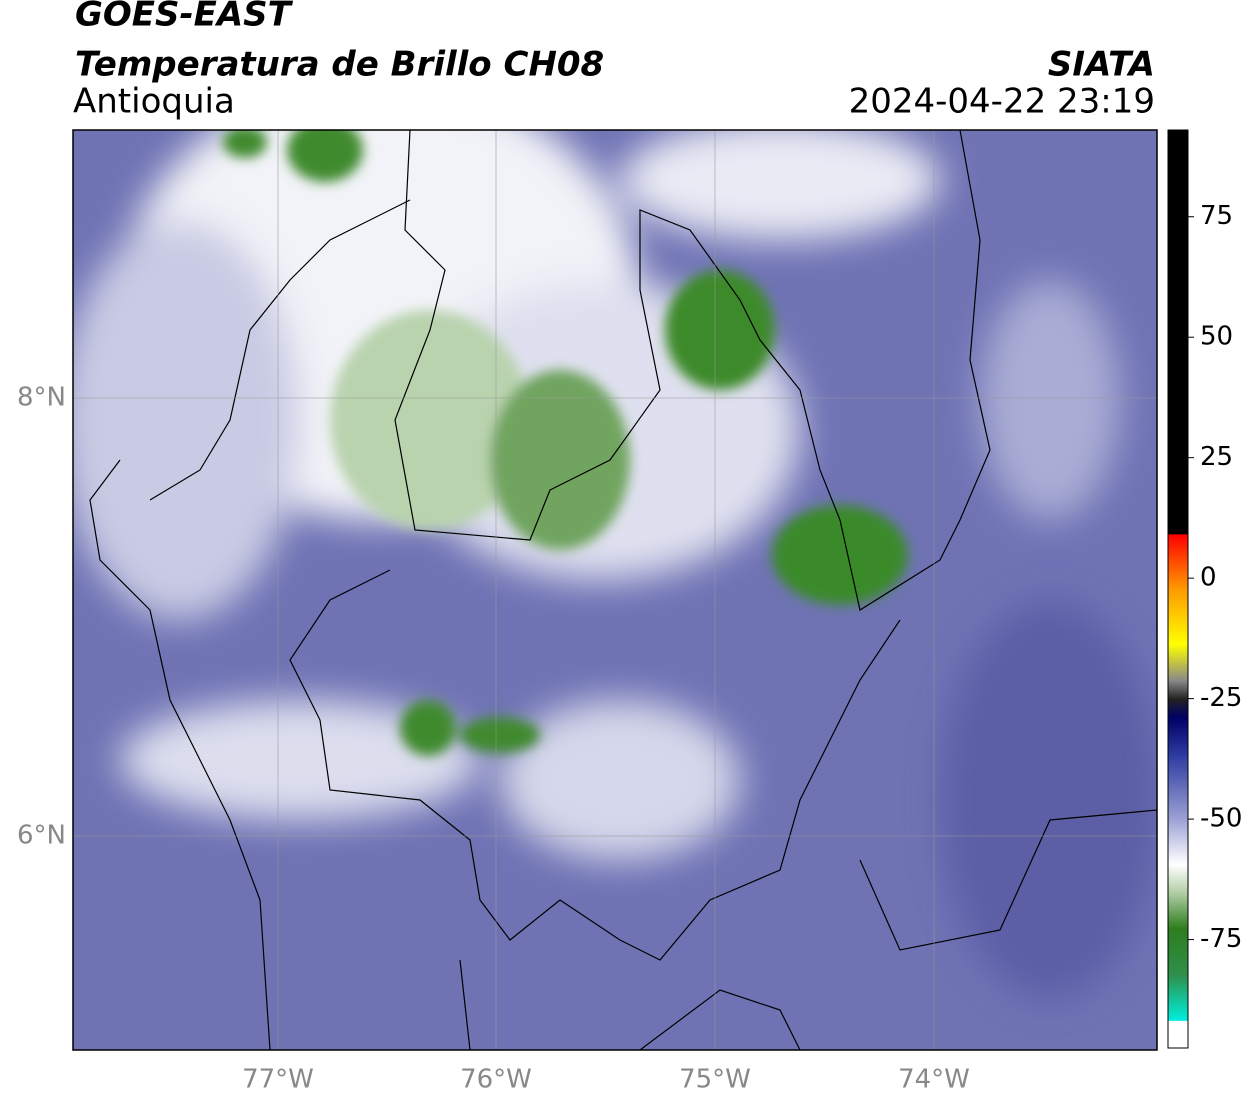 The image size is (1252, 1103). Describe the element at coordinates (1002, 102) in the screenshot. I see `timestamp: 2024-04-22 23:19` at that location.